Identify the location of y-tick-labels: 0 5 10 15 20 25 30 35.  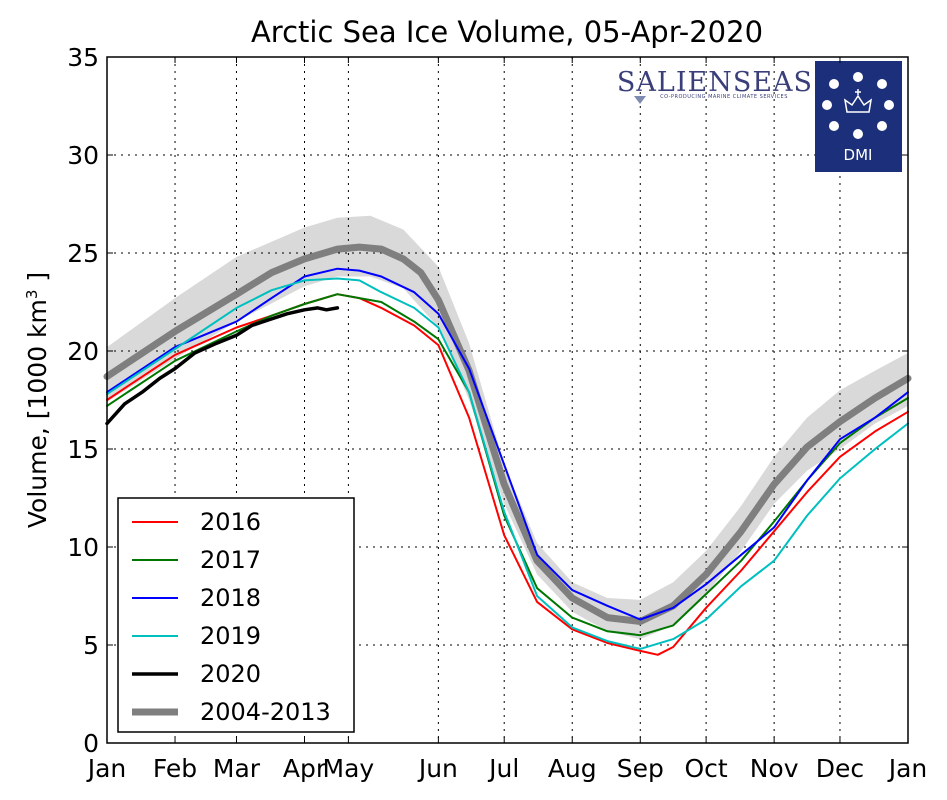
(83, 400).